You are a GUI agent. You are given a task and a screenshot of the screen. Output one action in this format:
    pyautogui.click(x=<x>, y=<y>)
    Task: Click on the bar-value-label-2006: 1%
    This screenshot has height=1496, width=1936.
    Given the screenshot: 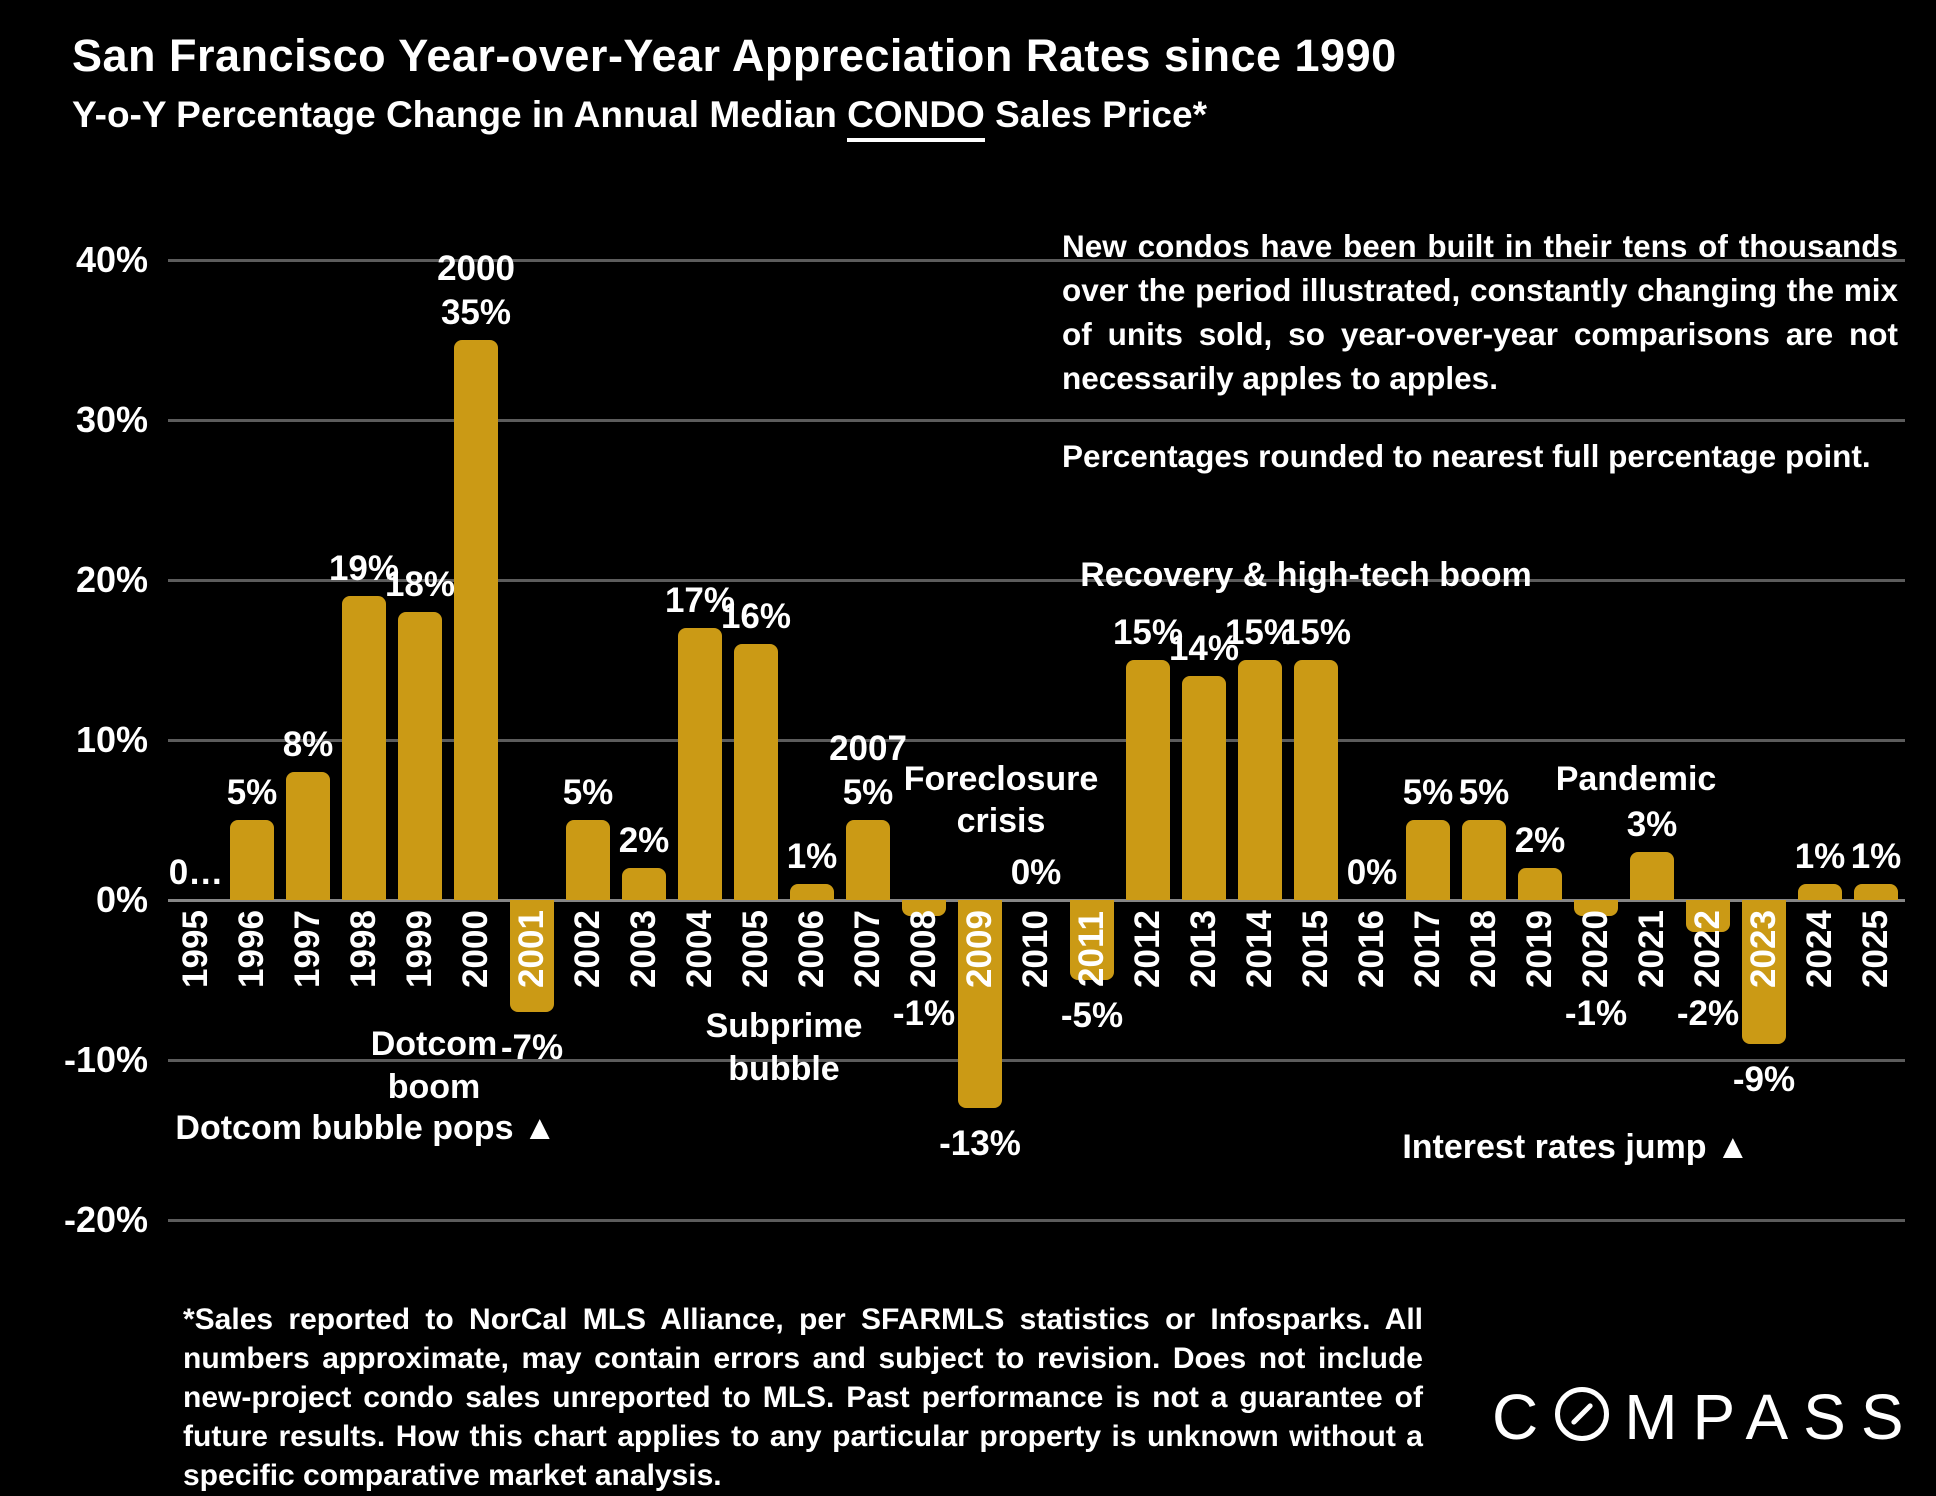 What is the action you would take?
    pyautogui.click(x=812, y=856)
    